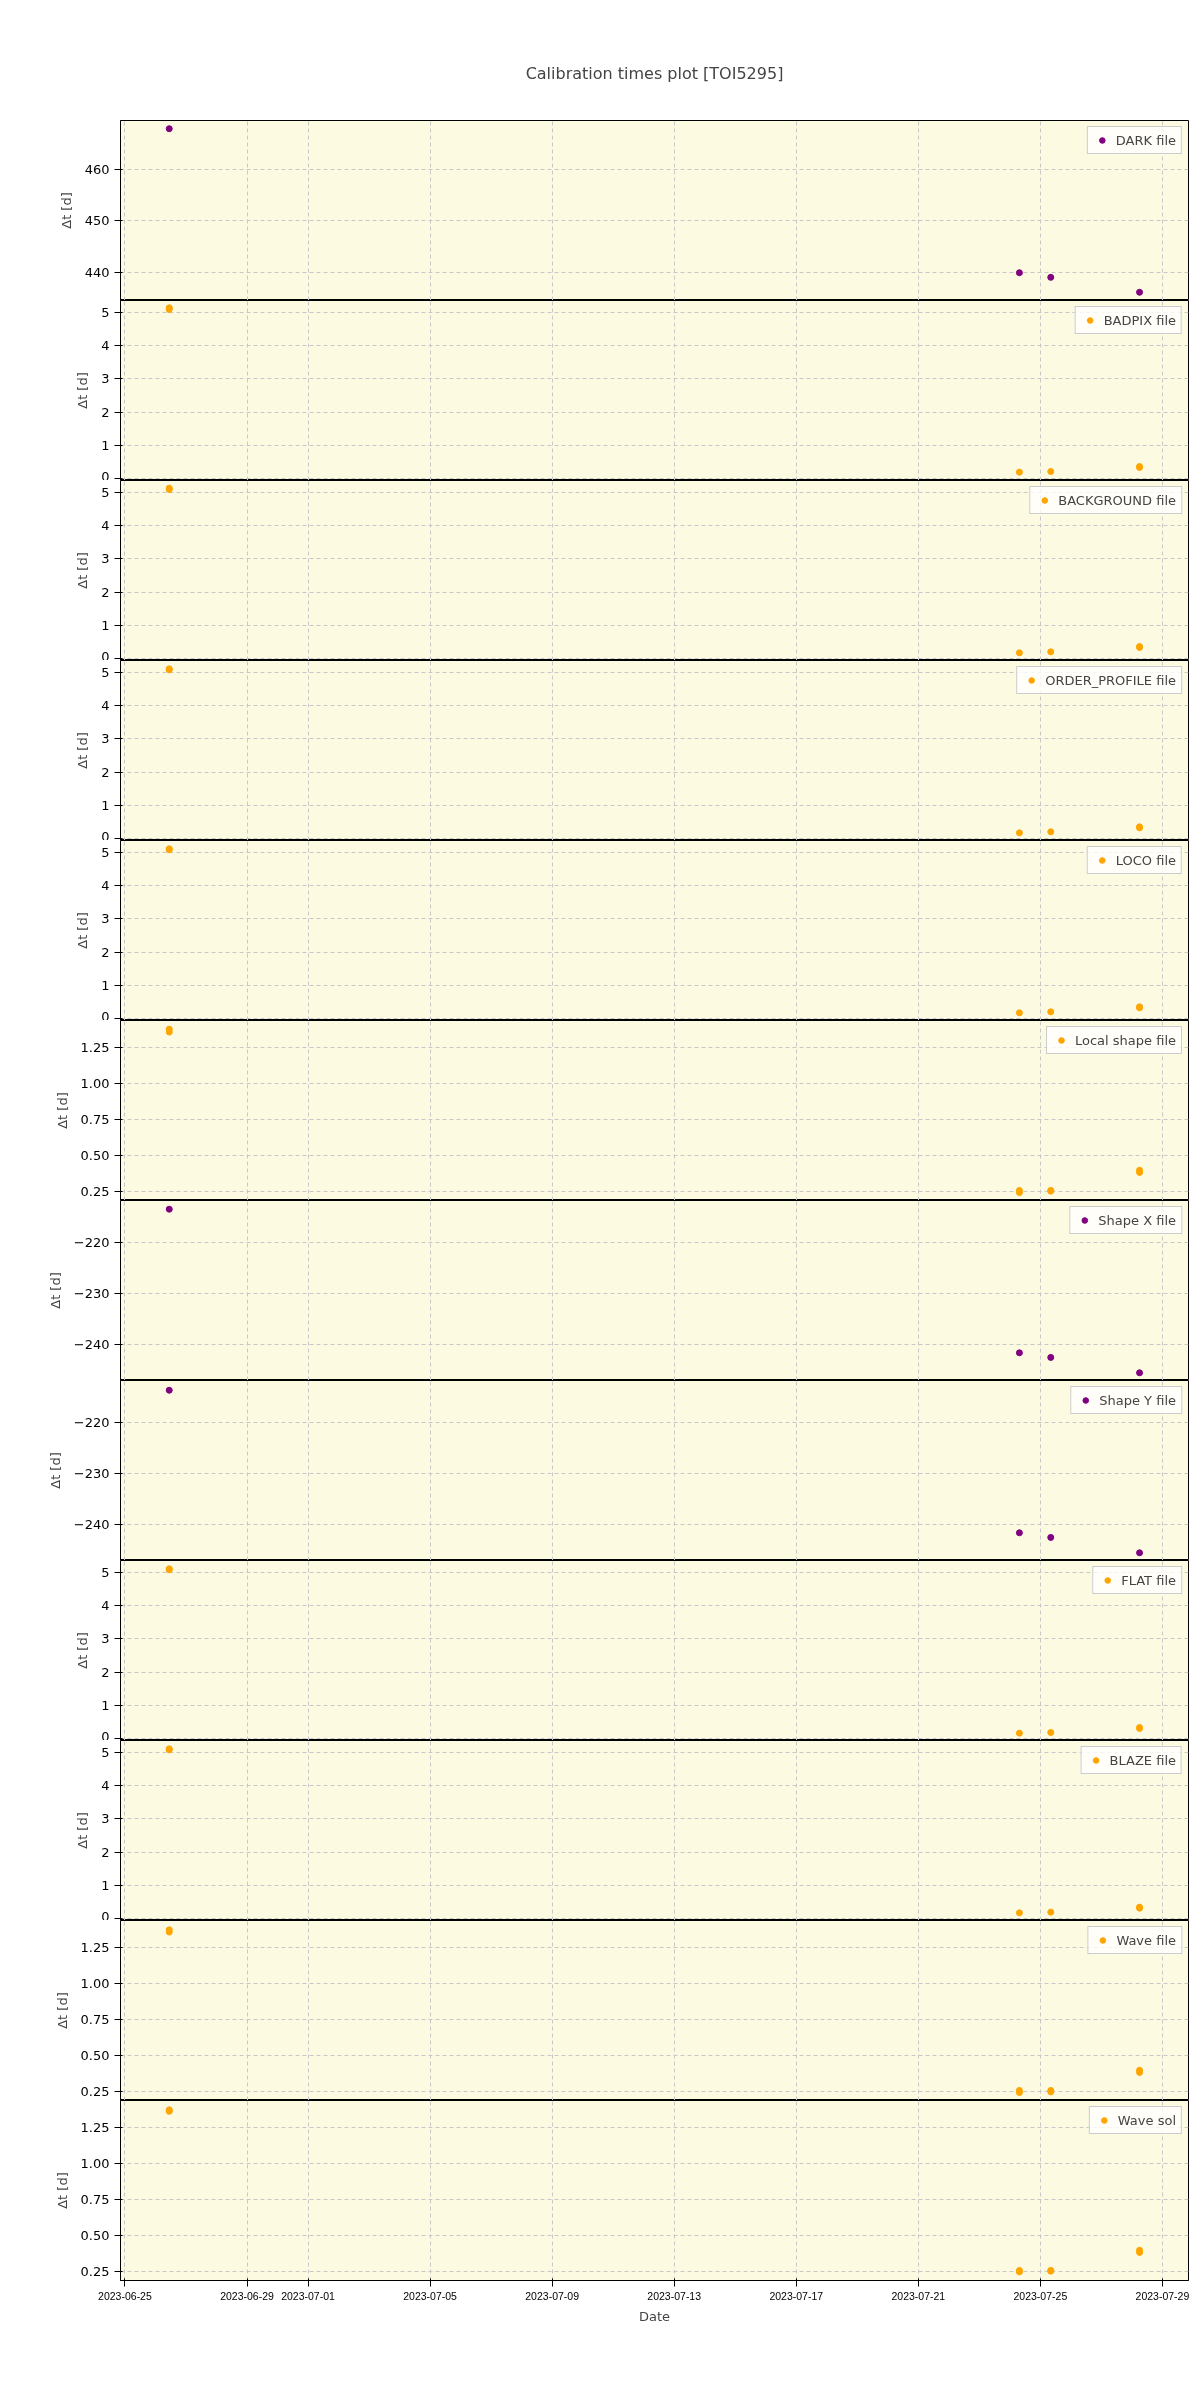 Image resolution: width=1200 pixels, height=2400 pixels. What do you see at coordinates (97, 221) in the screenshot?
I see `y-tick-label: 450` at bounding box center [97, 221].